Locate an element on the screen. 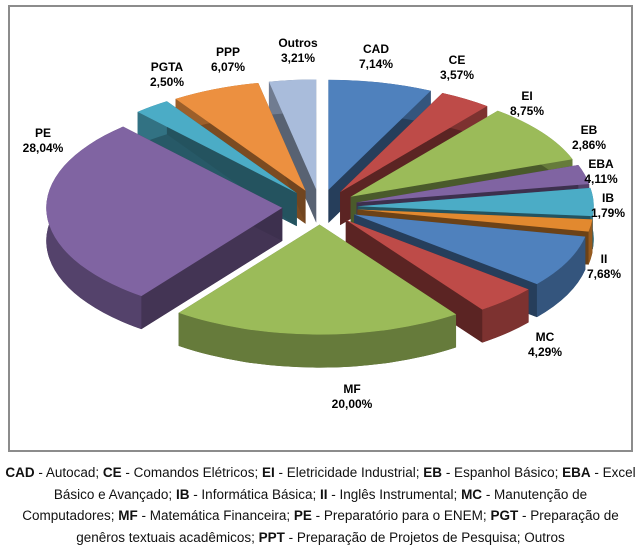  caption-text: Básico e Avançado; is located at coordinates (114, 494).